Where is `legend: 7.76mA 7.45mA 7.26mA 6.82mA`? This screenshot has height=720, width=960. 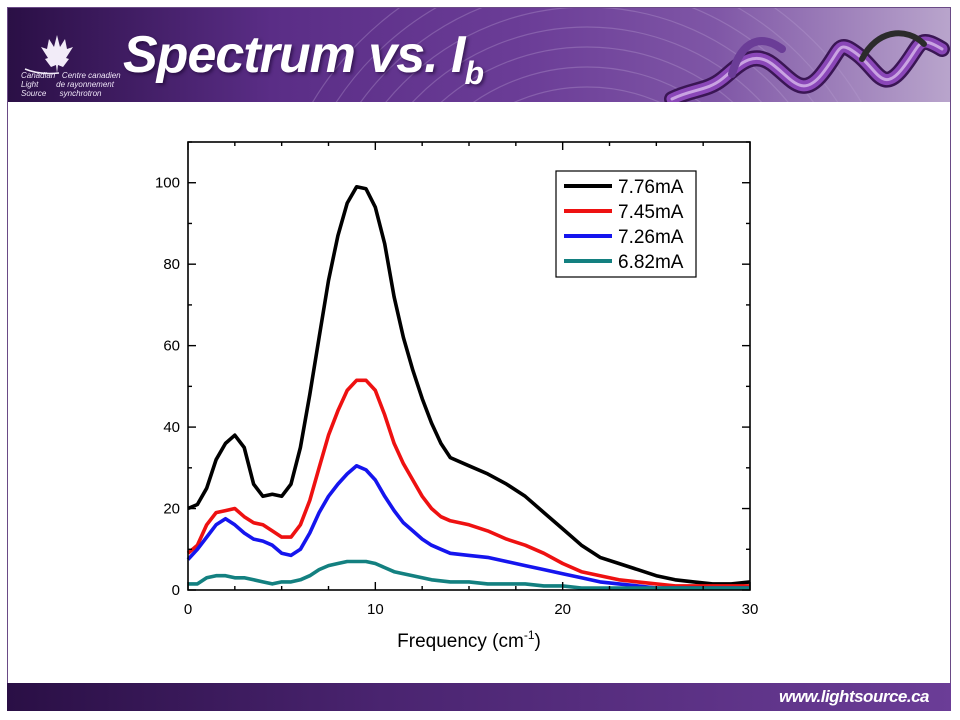 legend: 7.76mA 7.45mA 7.26mA 6.82mA is located at coordinates (626, 224).